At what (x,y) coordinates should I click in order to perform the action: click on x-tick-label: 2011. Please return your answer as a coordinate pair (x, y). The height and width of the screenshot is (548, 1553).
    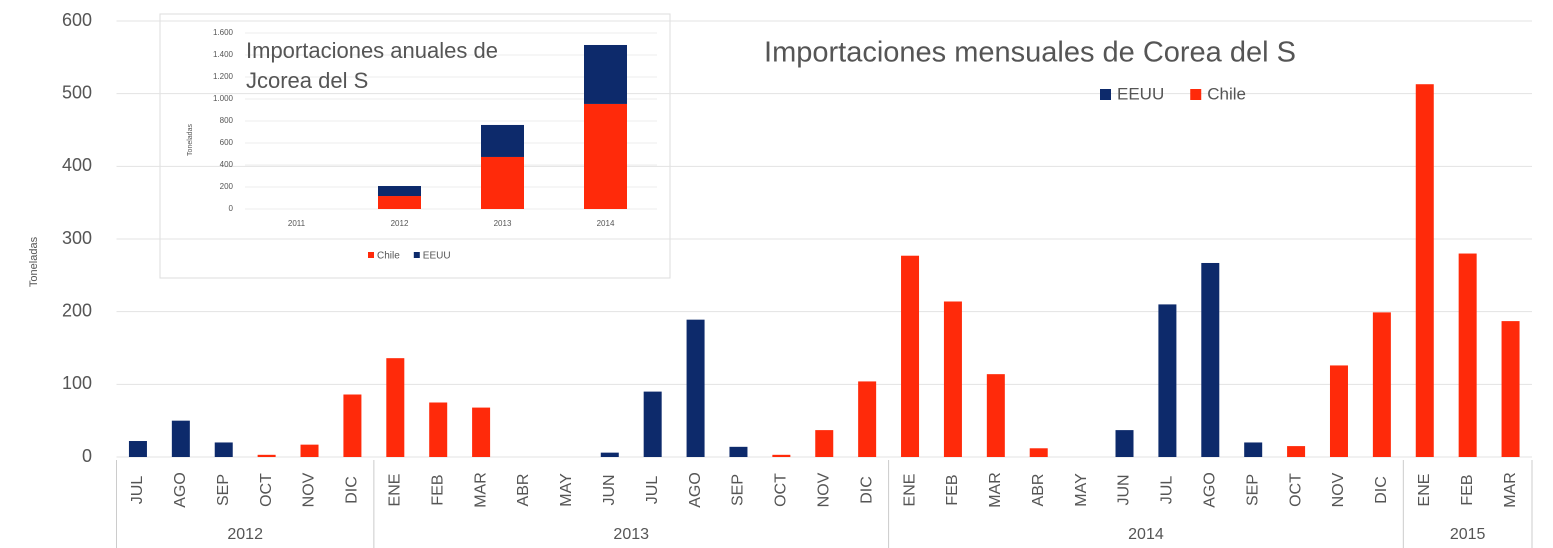
    Looking at the image, I should click on (297, 223).